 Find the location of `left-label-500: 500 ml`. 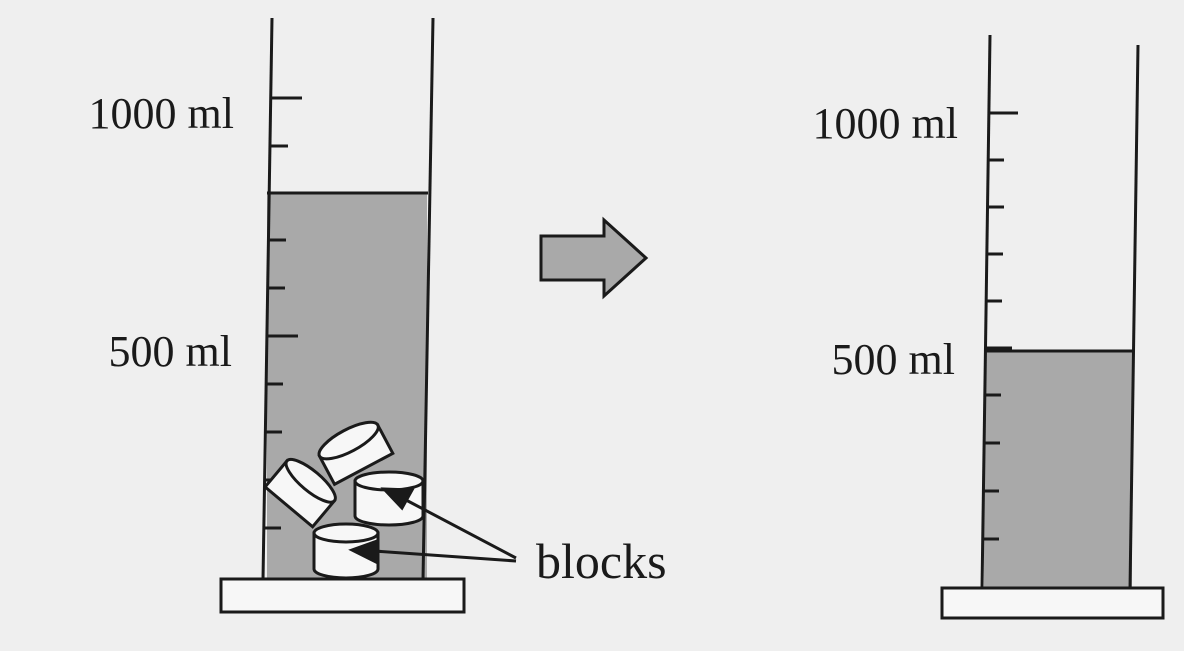

left-label-500: 500 ml is located at coordinates (170, 351).